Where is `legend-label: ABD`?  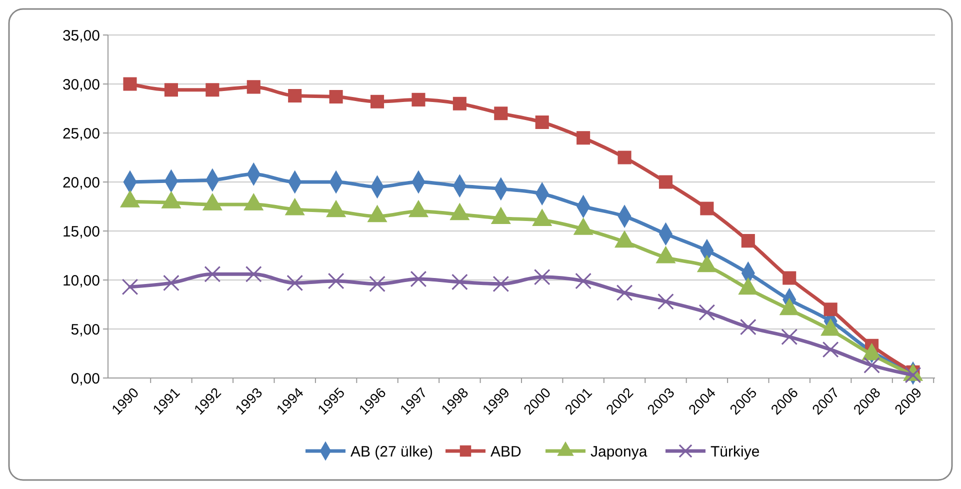 legend-label: ABD is located at coordinates (506, 451).